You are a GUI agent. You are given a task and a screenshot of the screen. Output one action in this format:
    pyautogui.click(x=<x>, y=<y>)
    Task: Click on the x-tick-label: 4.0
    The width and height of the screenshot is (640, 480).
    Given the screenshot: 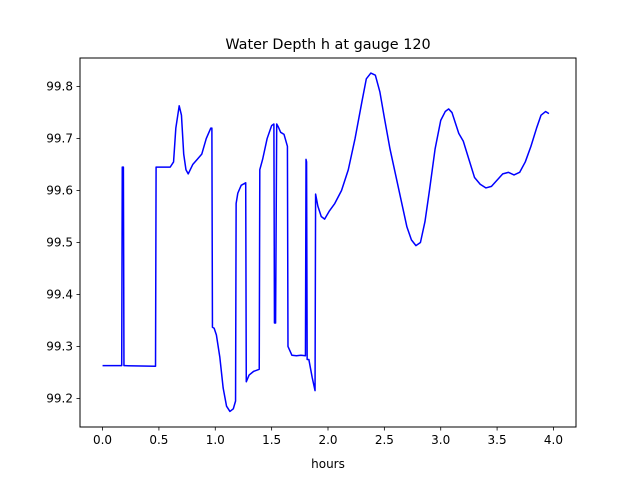 What is the action you would take?
    pyautogui.click(x=553, y=440)
    